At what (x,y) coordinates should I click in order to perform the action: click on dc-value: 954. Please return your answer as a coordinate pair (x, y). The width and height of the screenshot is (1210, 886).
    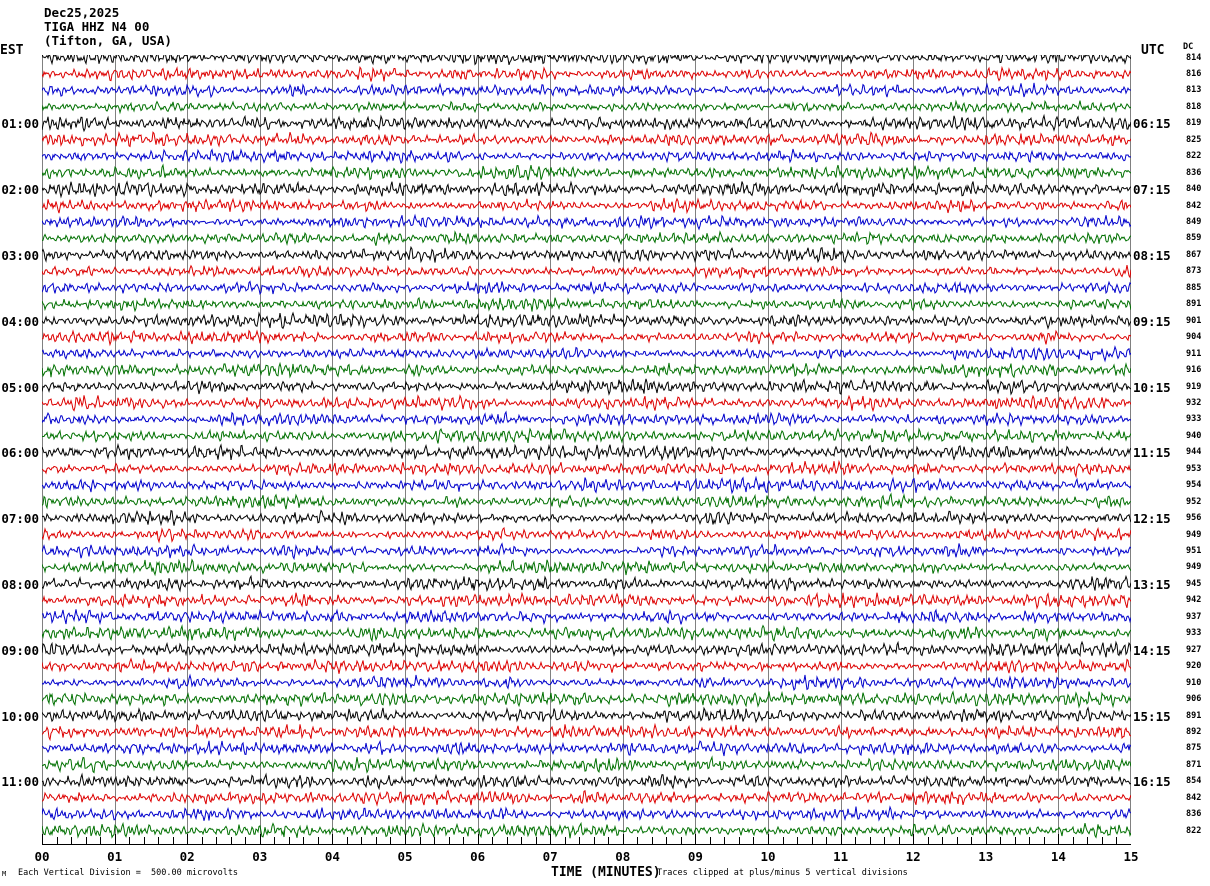
    Looking at the image, I should click on (1194, 485).